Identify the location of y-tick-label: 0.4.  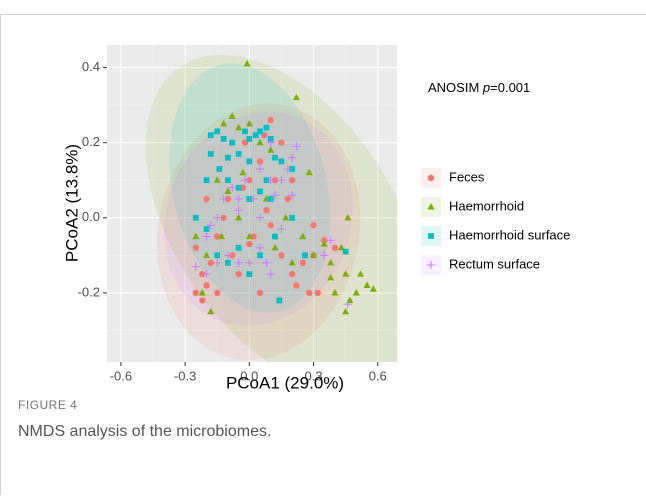
(91, 66).